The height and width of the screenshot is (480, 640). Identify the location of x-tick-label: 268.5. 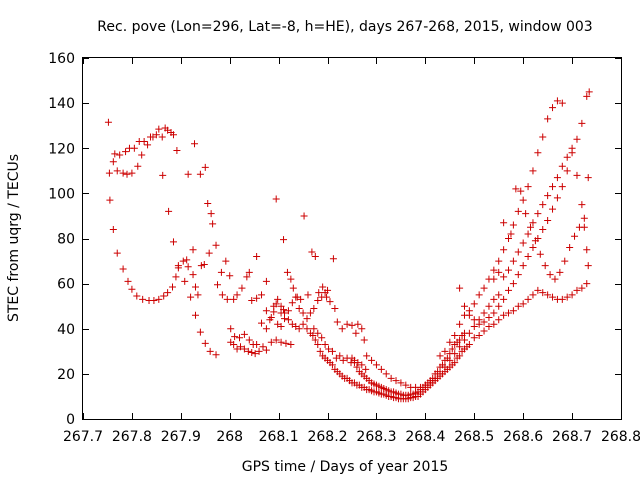
(474, 437).